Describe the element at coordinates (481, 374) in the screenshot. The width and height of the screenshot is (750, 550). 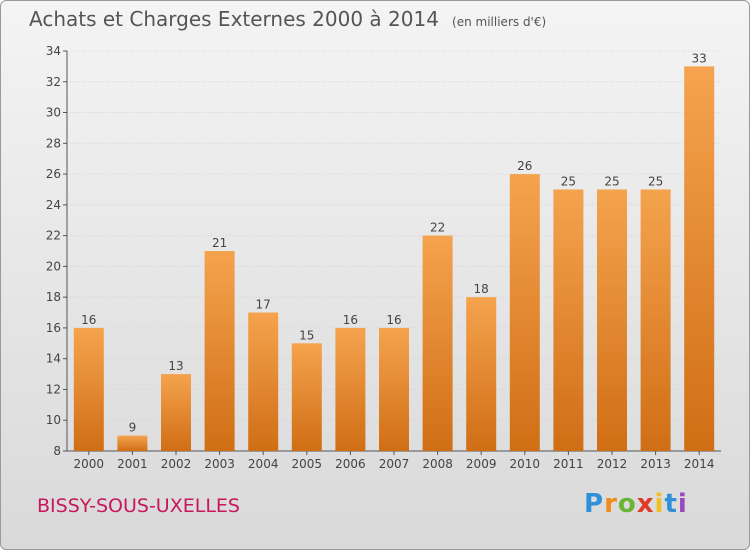
I see `bar-2009` at that location.